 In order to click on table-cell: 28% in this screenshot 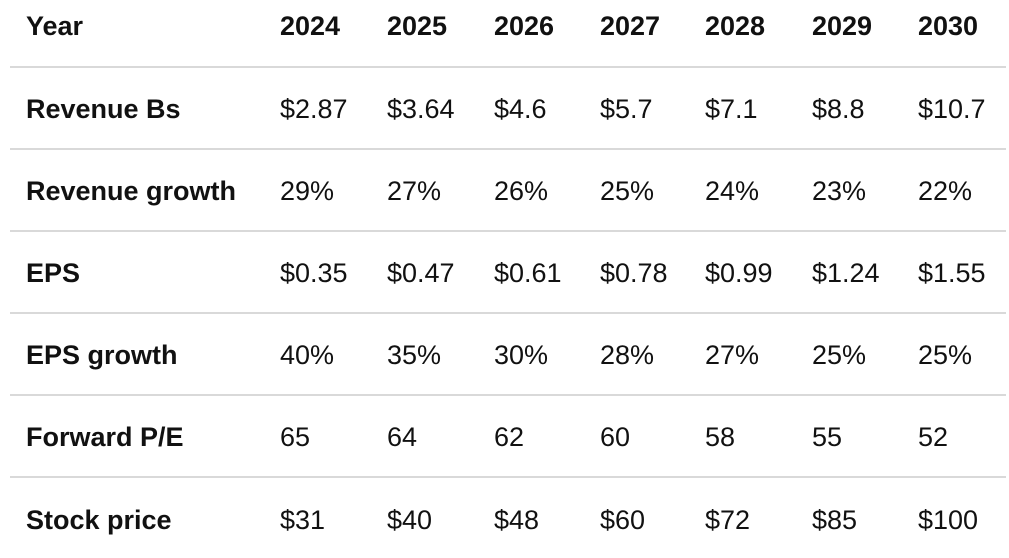, I will do `click(642, 353)`.